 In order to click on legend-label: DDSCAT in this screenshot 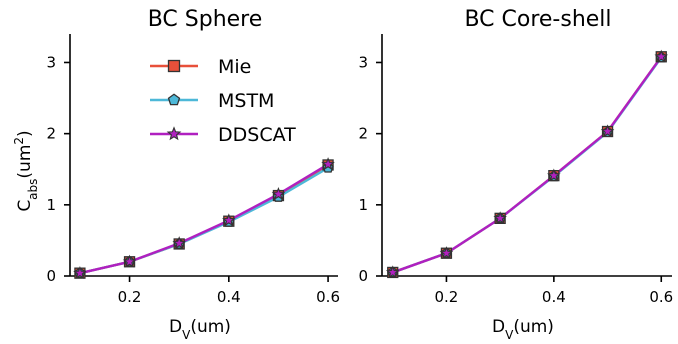, I will do `click(257, 135)`.